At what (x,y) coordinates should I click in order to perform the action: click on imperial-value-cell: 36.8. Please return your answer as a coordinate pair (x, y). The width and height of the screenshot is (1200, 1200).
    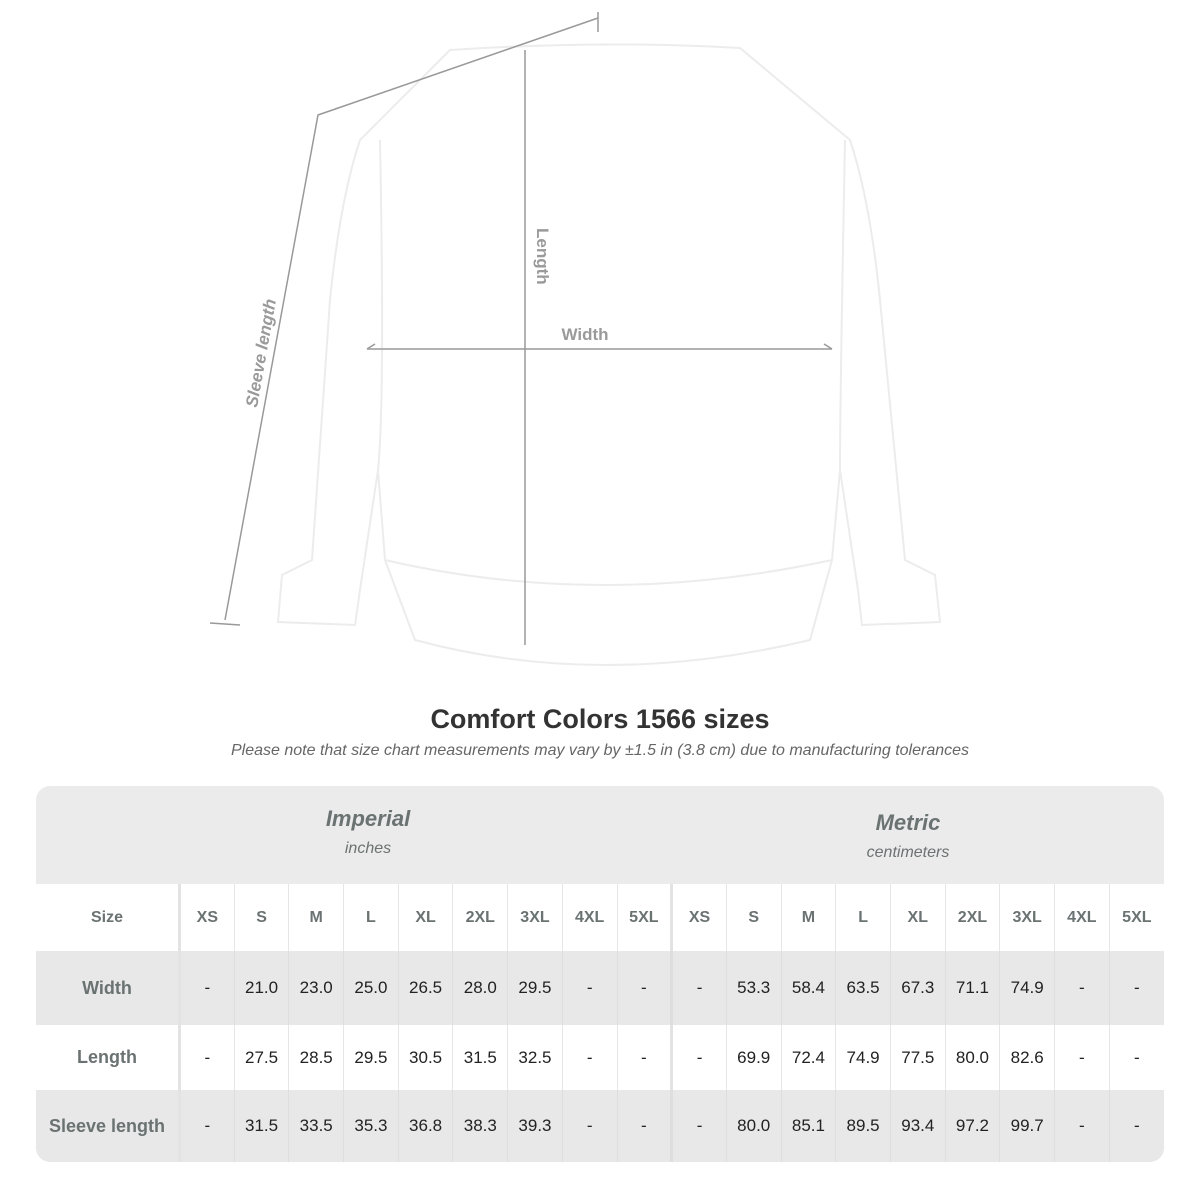
    Looking at the image, I should click on (425, 1126).